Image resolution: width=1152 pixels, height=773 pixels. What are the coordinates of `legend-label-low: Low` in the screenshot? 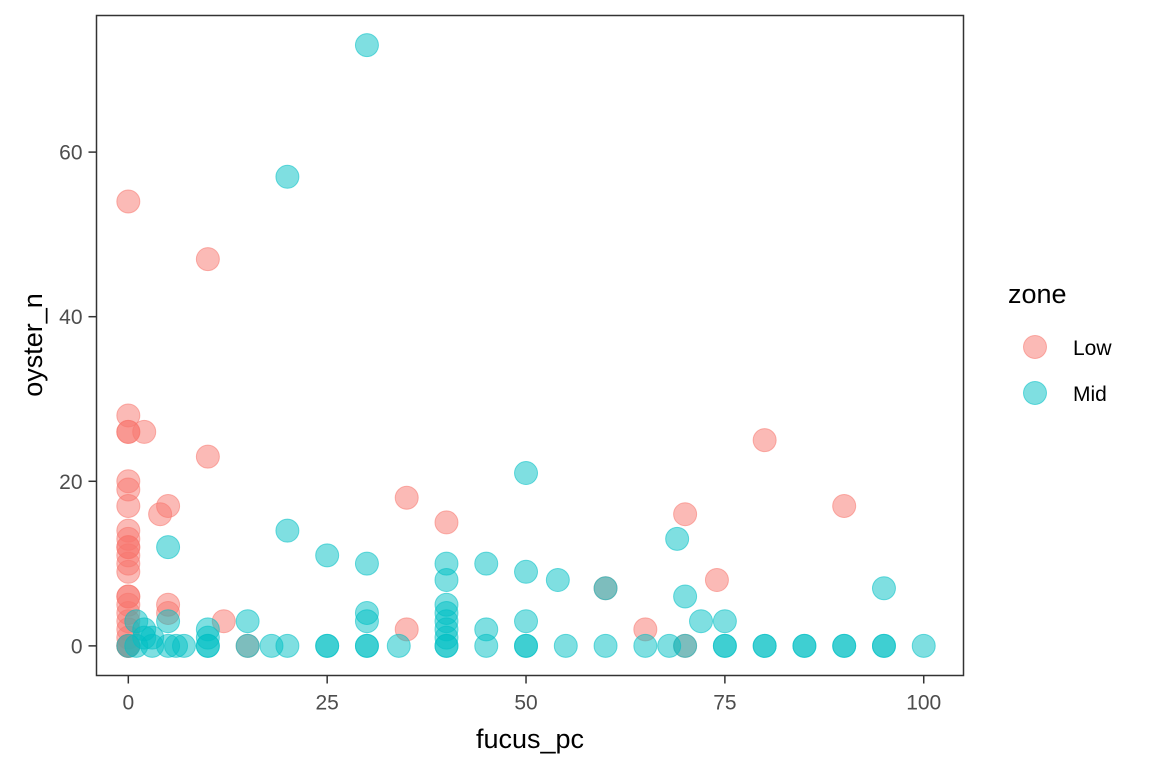 It's located at (1092, 348).